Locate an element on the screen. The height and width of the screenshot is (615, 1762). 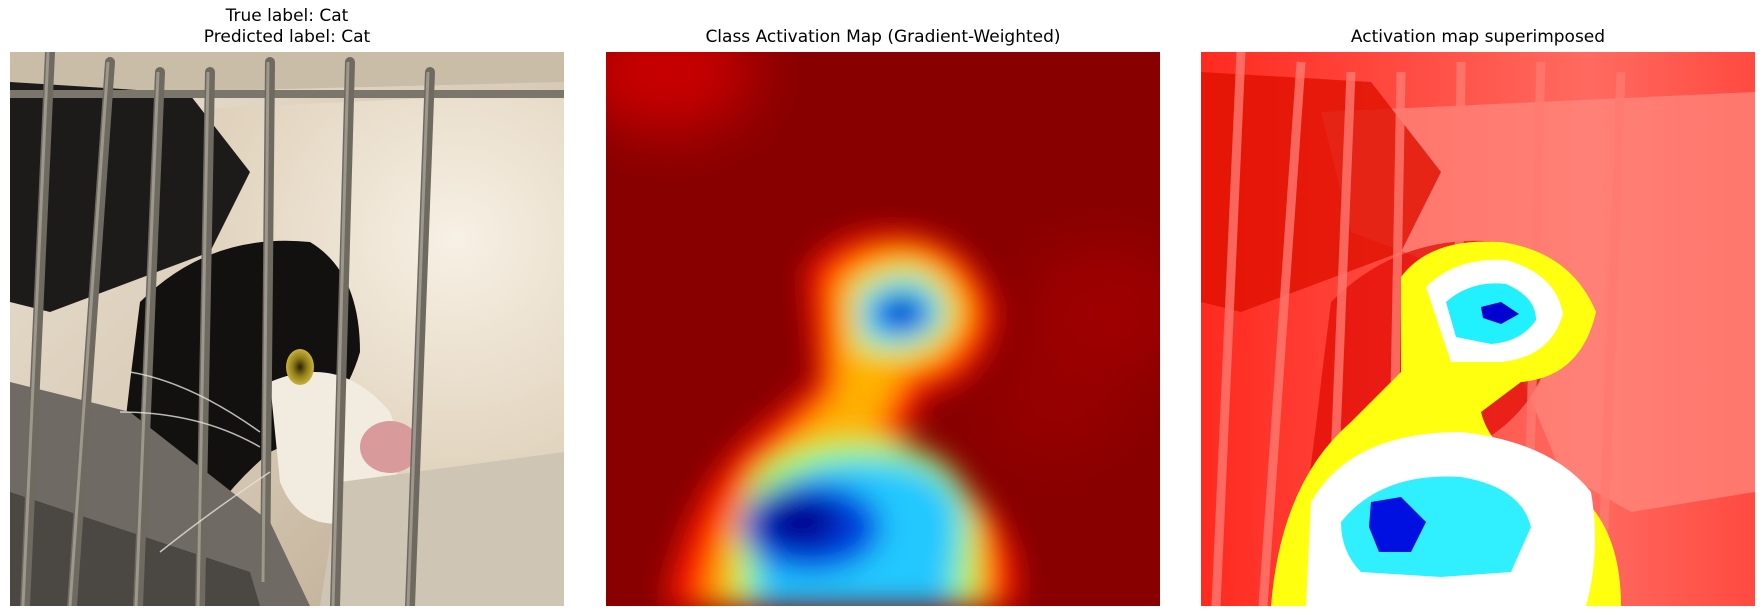
true-label-title: True label: Cat is located at coordinates (287, 16).